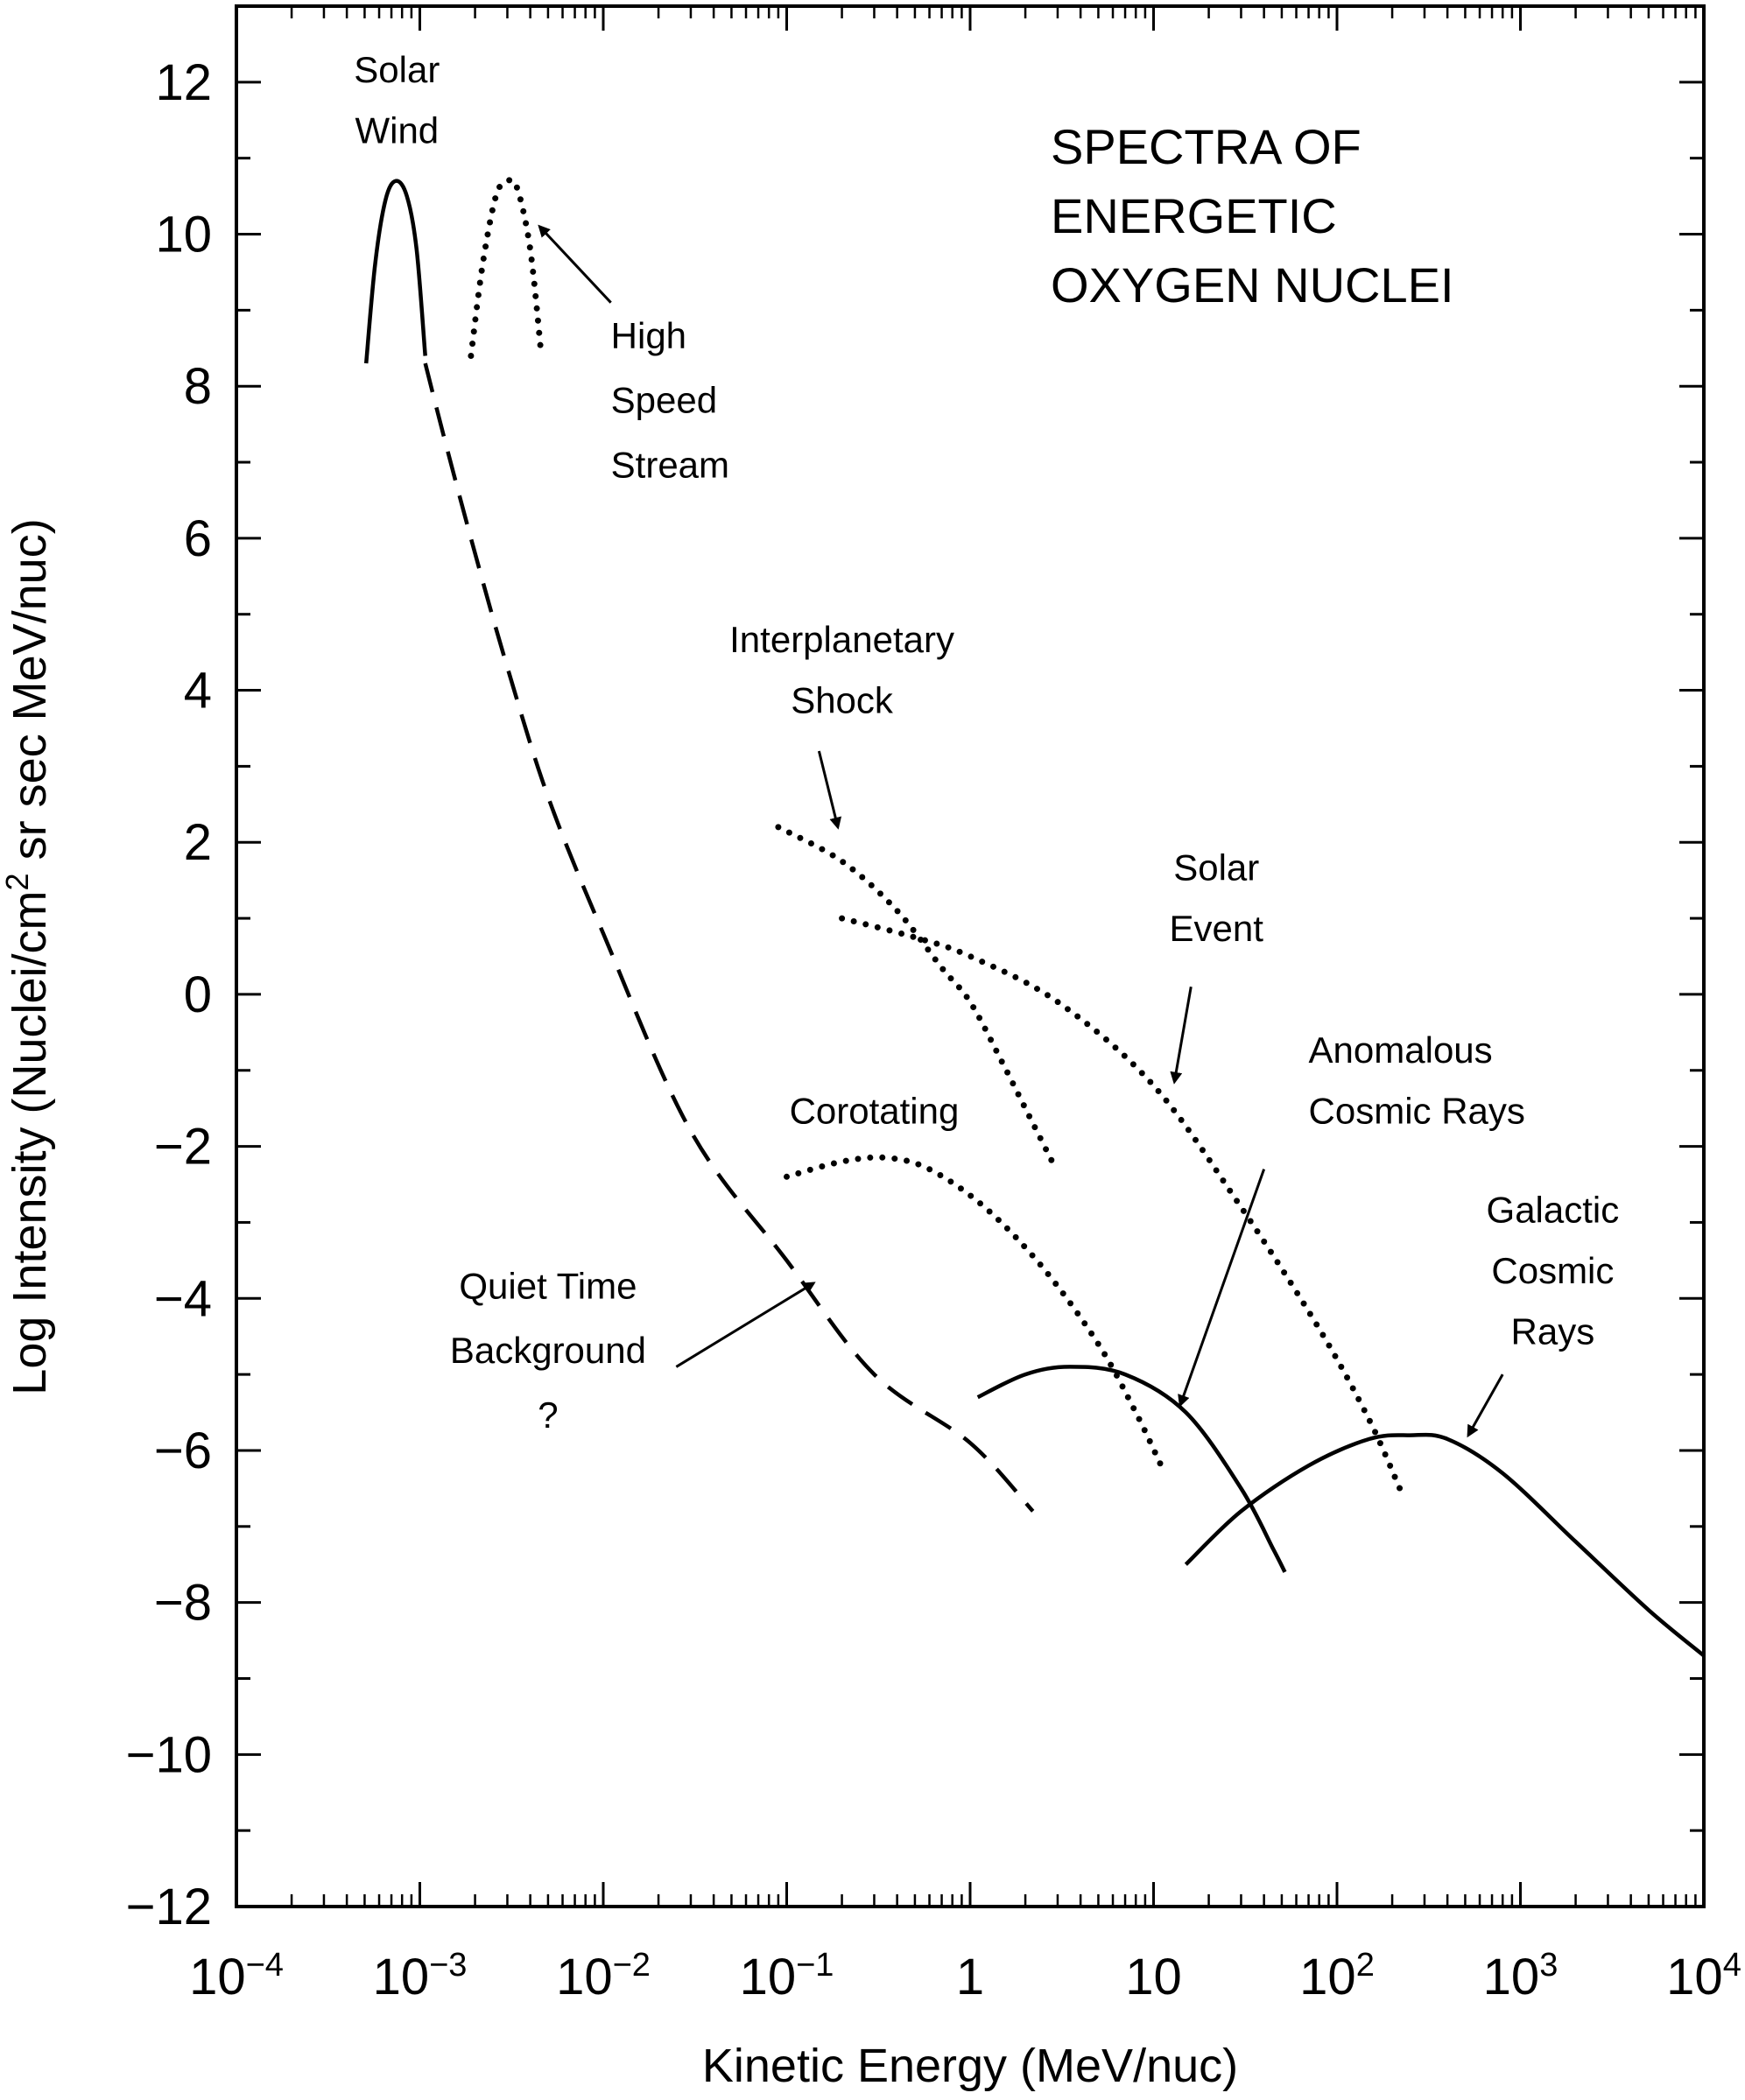 The image size is (1745, 2100). I want to click on x-tick-label: 10², so click(1337, 1976).